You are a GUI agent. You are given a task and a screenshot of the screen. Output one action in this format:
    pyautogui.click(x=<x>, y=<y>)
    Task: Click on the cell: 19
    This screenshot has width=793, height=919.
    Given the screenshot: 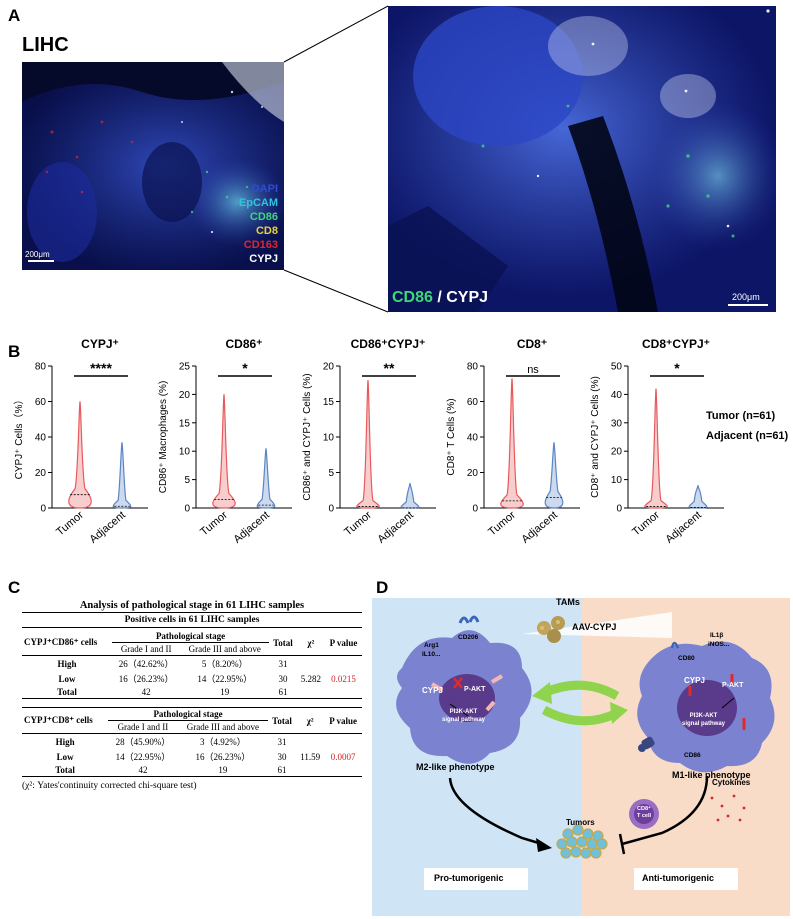 What is the action you would take?
    pyautogui.click(x=225, y=692)
    